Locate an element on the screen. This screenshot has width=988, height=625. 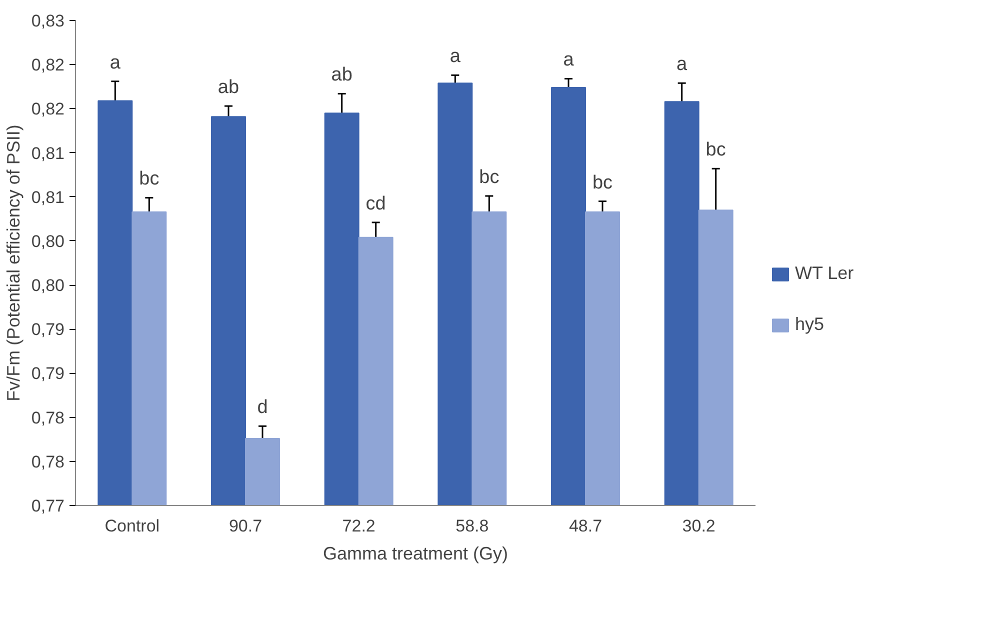
legend-label: WT Ler is located at coordinates (824, 273).